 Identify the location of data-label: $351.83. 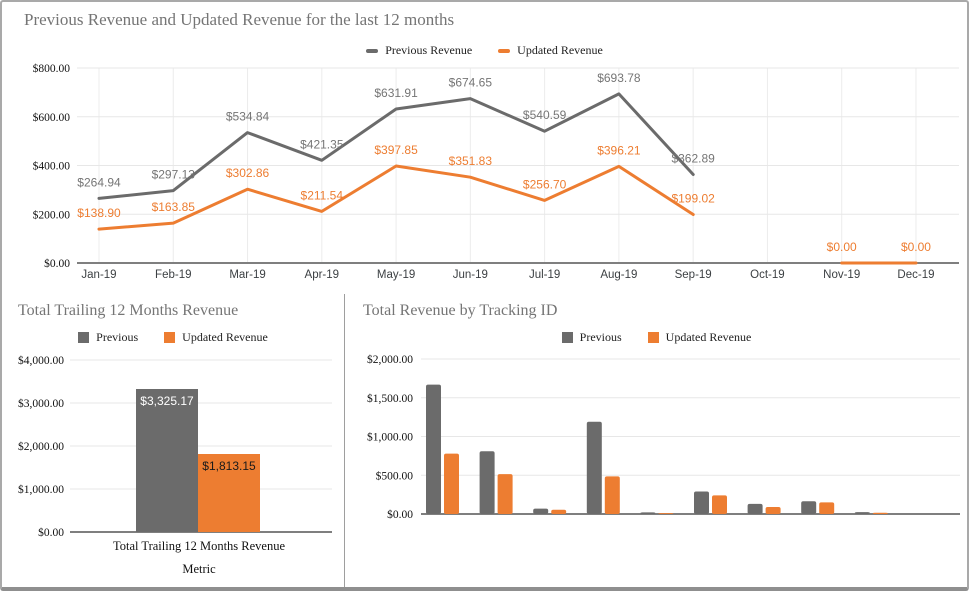
(471, 161).